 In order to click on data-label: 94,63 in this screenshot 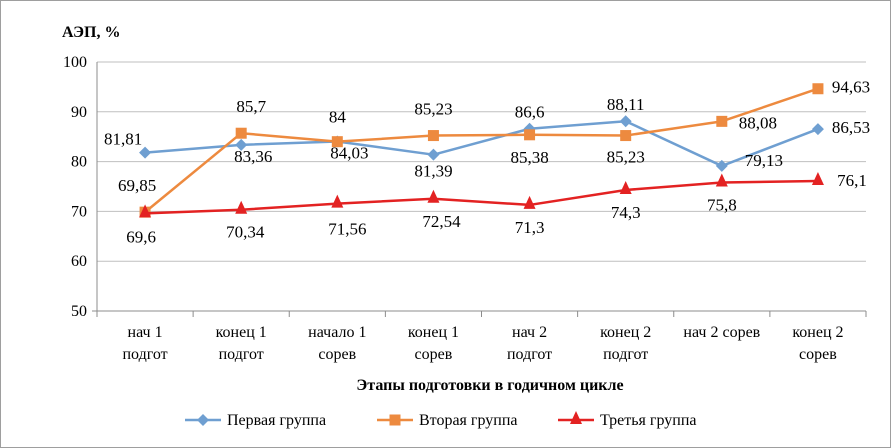, I will do `click(851, 87)`.